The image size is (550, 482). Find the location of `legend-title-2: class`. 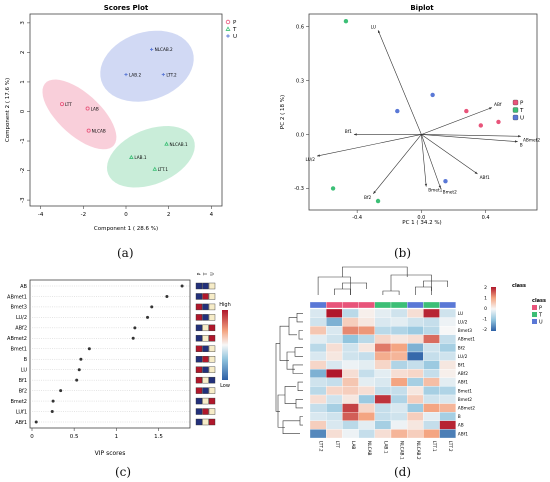

legend-title-2: class is located at coordinates (539, 301).